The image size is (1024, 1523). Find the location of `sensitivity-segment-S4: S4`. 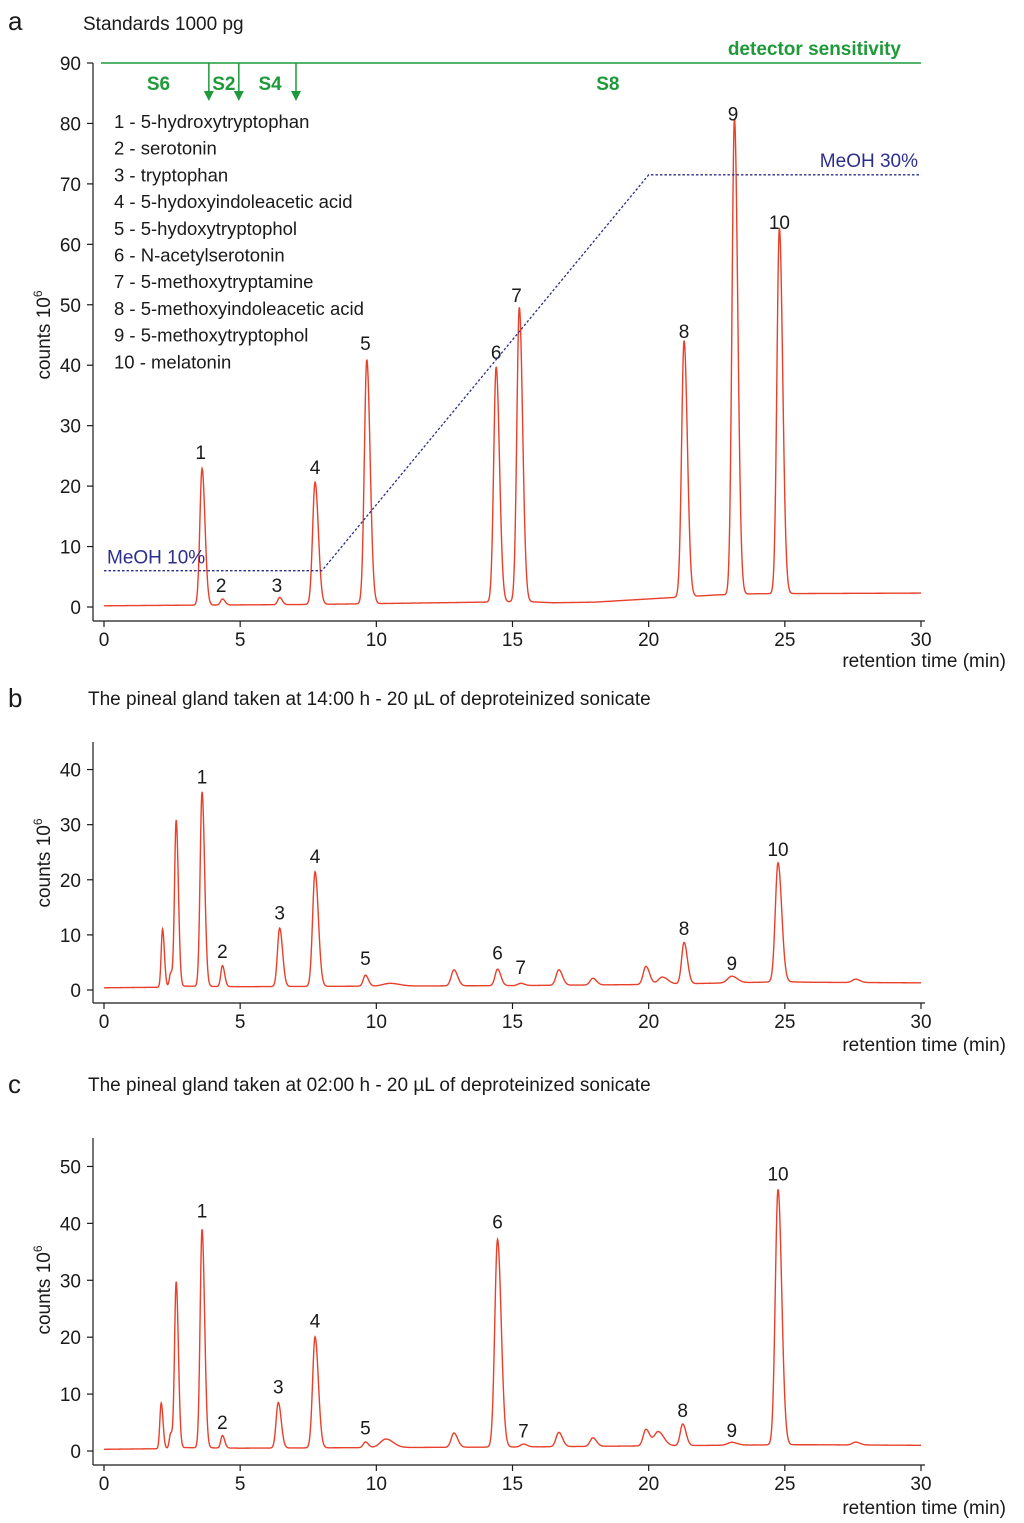

sensitivity-segment-S4: S4 is located at coordinates (270, 84).